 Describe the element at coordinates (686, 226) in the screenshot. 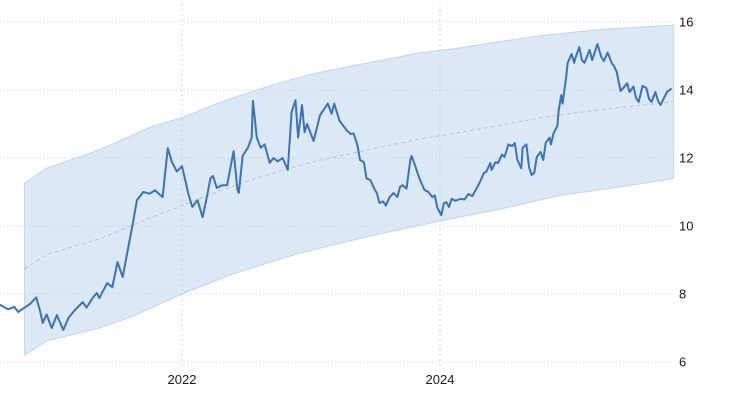

I see `y-tick-label: 10` at that location.